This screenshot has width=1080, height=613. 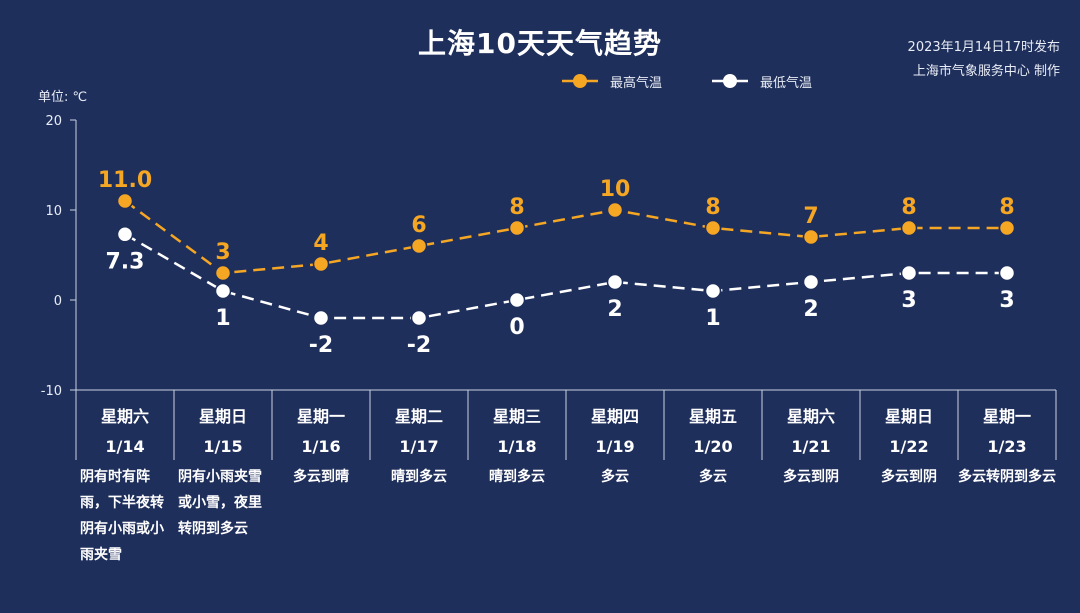 What do you see at coordinates (810, 216) in the screenshot?
I see `high-data-label: 7` at bounding box center [810, 216].